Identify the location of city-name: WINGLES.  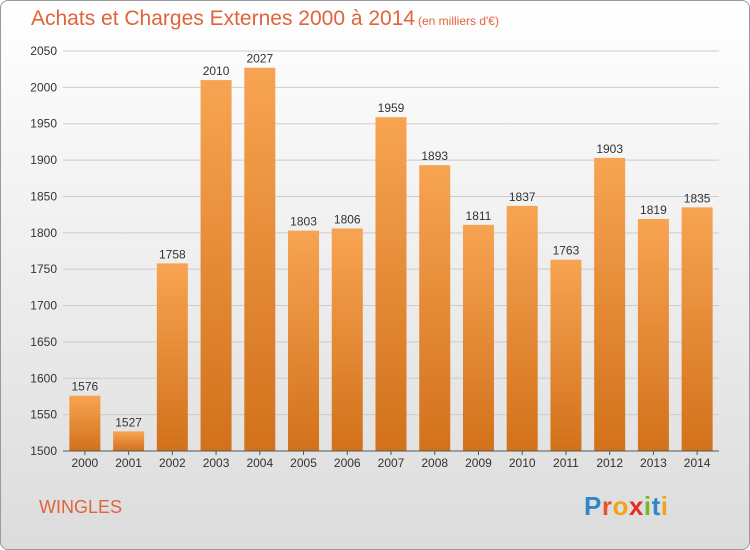
(81, 507).